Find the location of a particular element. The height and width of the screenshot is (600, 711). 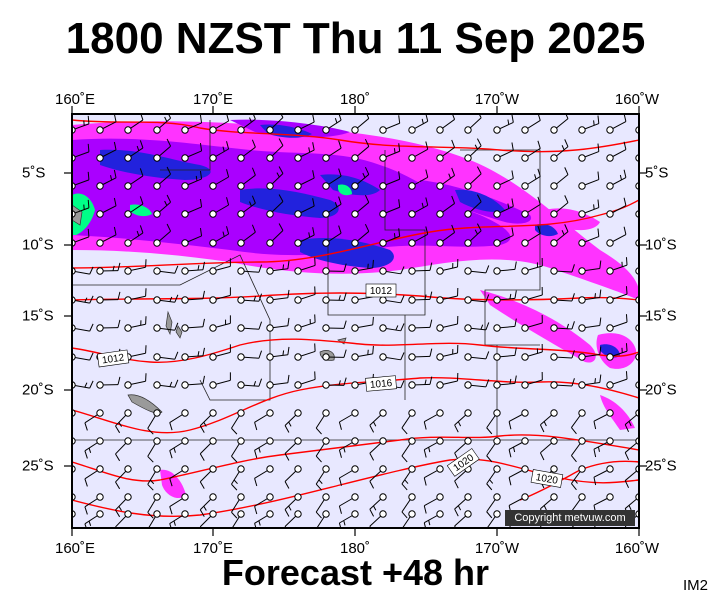

lat-label-right-20s: 20˚S is located at coordinates (661, 390).